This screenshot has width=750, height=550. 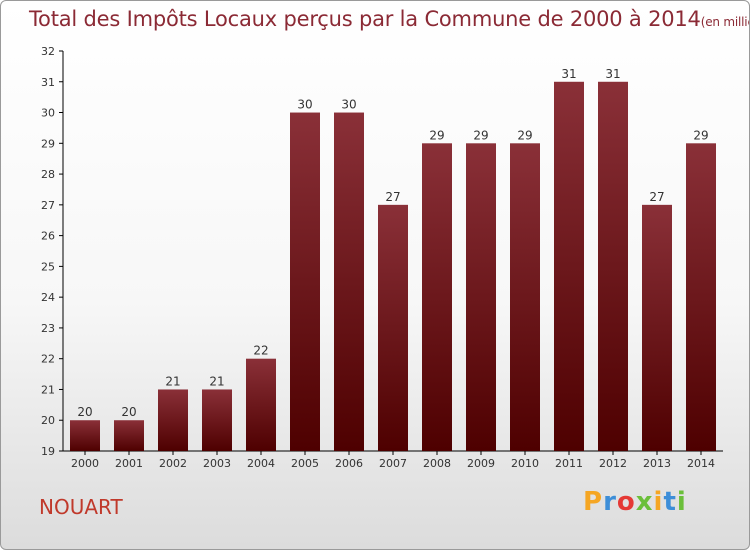 What do you see at coordinates (81, 507) in the screenshot?
I see `commune-name: NOUART` at bounding box center [81, 507].